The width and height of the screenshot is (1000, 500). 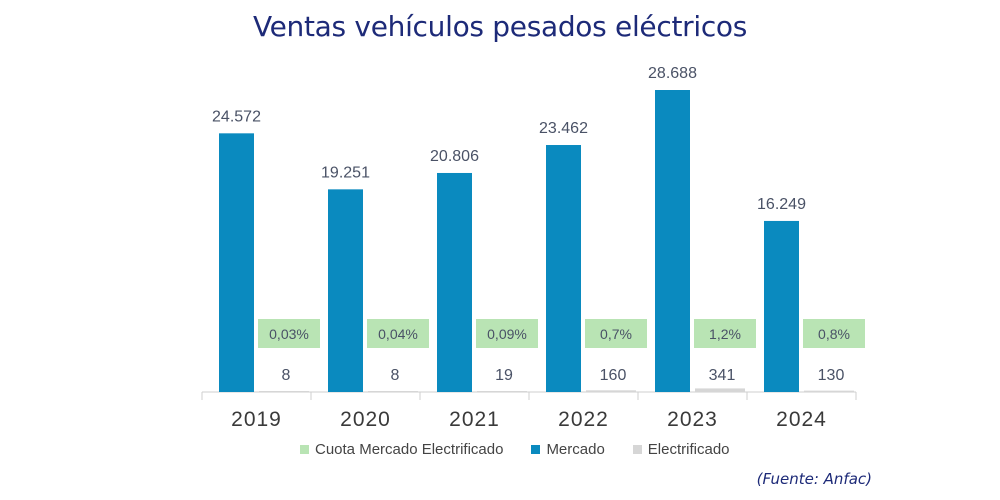 What do you see at coordinates (688, 449) in the screenshot?
I see `legend-label-electrificado: Electrificado` at bounding box center [688, 449].